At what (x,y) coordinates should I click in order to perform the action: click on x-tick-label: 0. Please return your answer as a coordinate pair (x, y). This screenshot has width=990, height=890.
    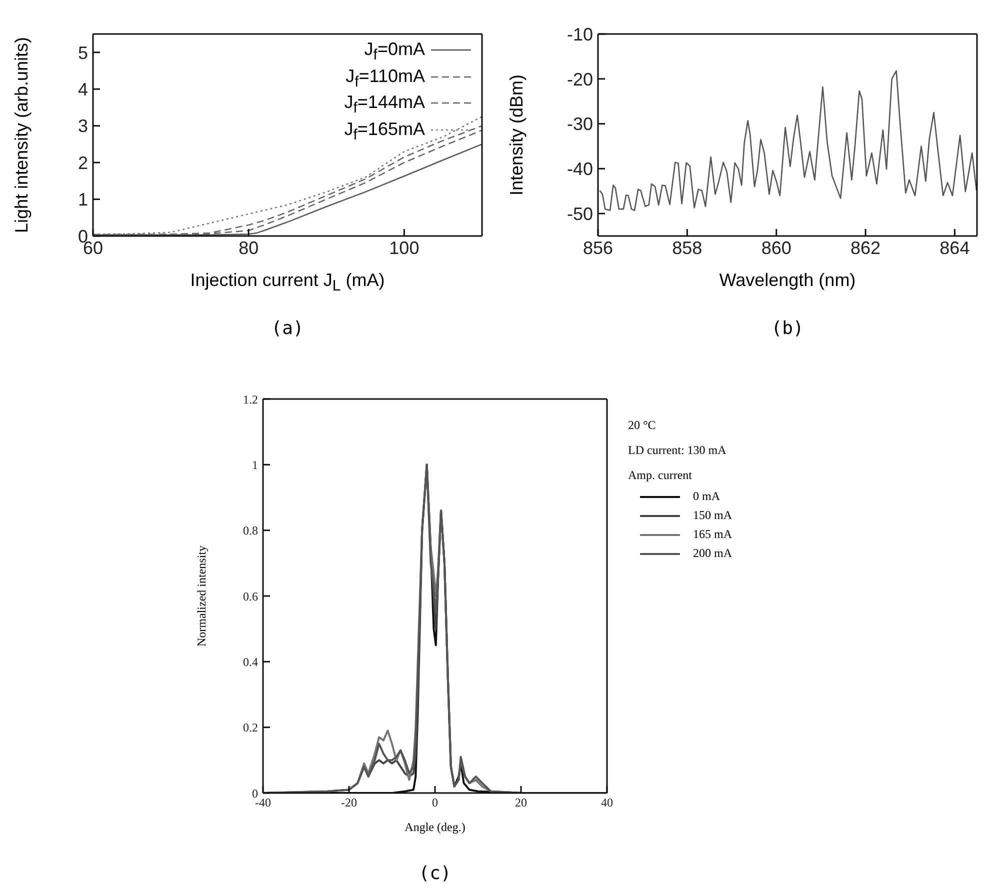
    Looking at the image, I should click on (435, 803).